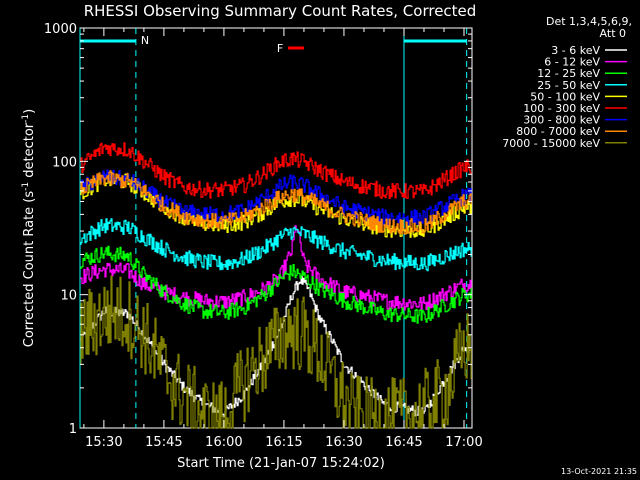 This screenshot has width=640, height=480. Describe the element at coordinates (60, 29) in the screenshot. I see `y-tick-label: 1000` at that location.